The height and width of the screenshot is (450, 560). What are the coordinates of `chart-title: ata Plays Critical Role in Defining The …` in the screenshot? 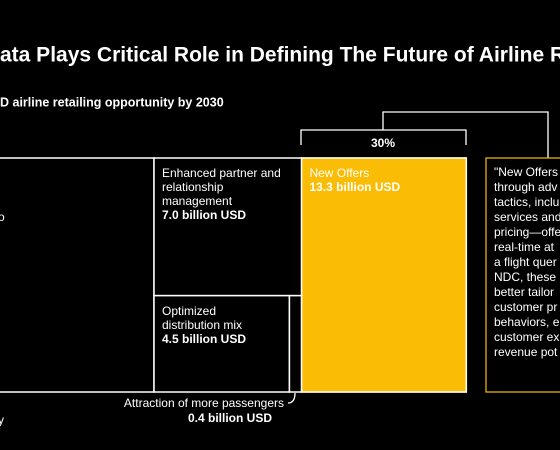 It's located at (280, 55).